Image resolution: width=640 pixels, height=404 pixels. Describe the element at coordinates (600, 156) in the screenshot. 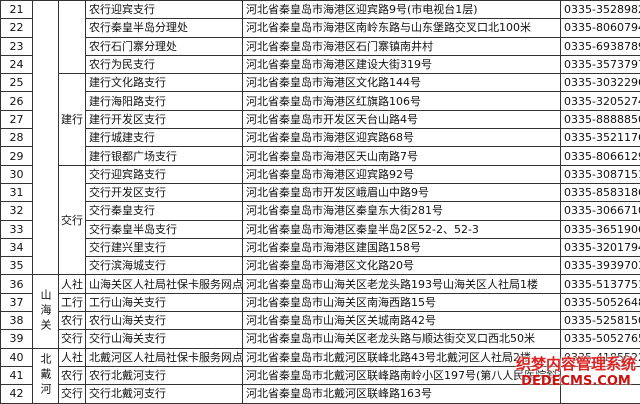

I see `phone: 0335-8066129` at that location.